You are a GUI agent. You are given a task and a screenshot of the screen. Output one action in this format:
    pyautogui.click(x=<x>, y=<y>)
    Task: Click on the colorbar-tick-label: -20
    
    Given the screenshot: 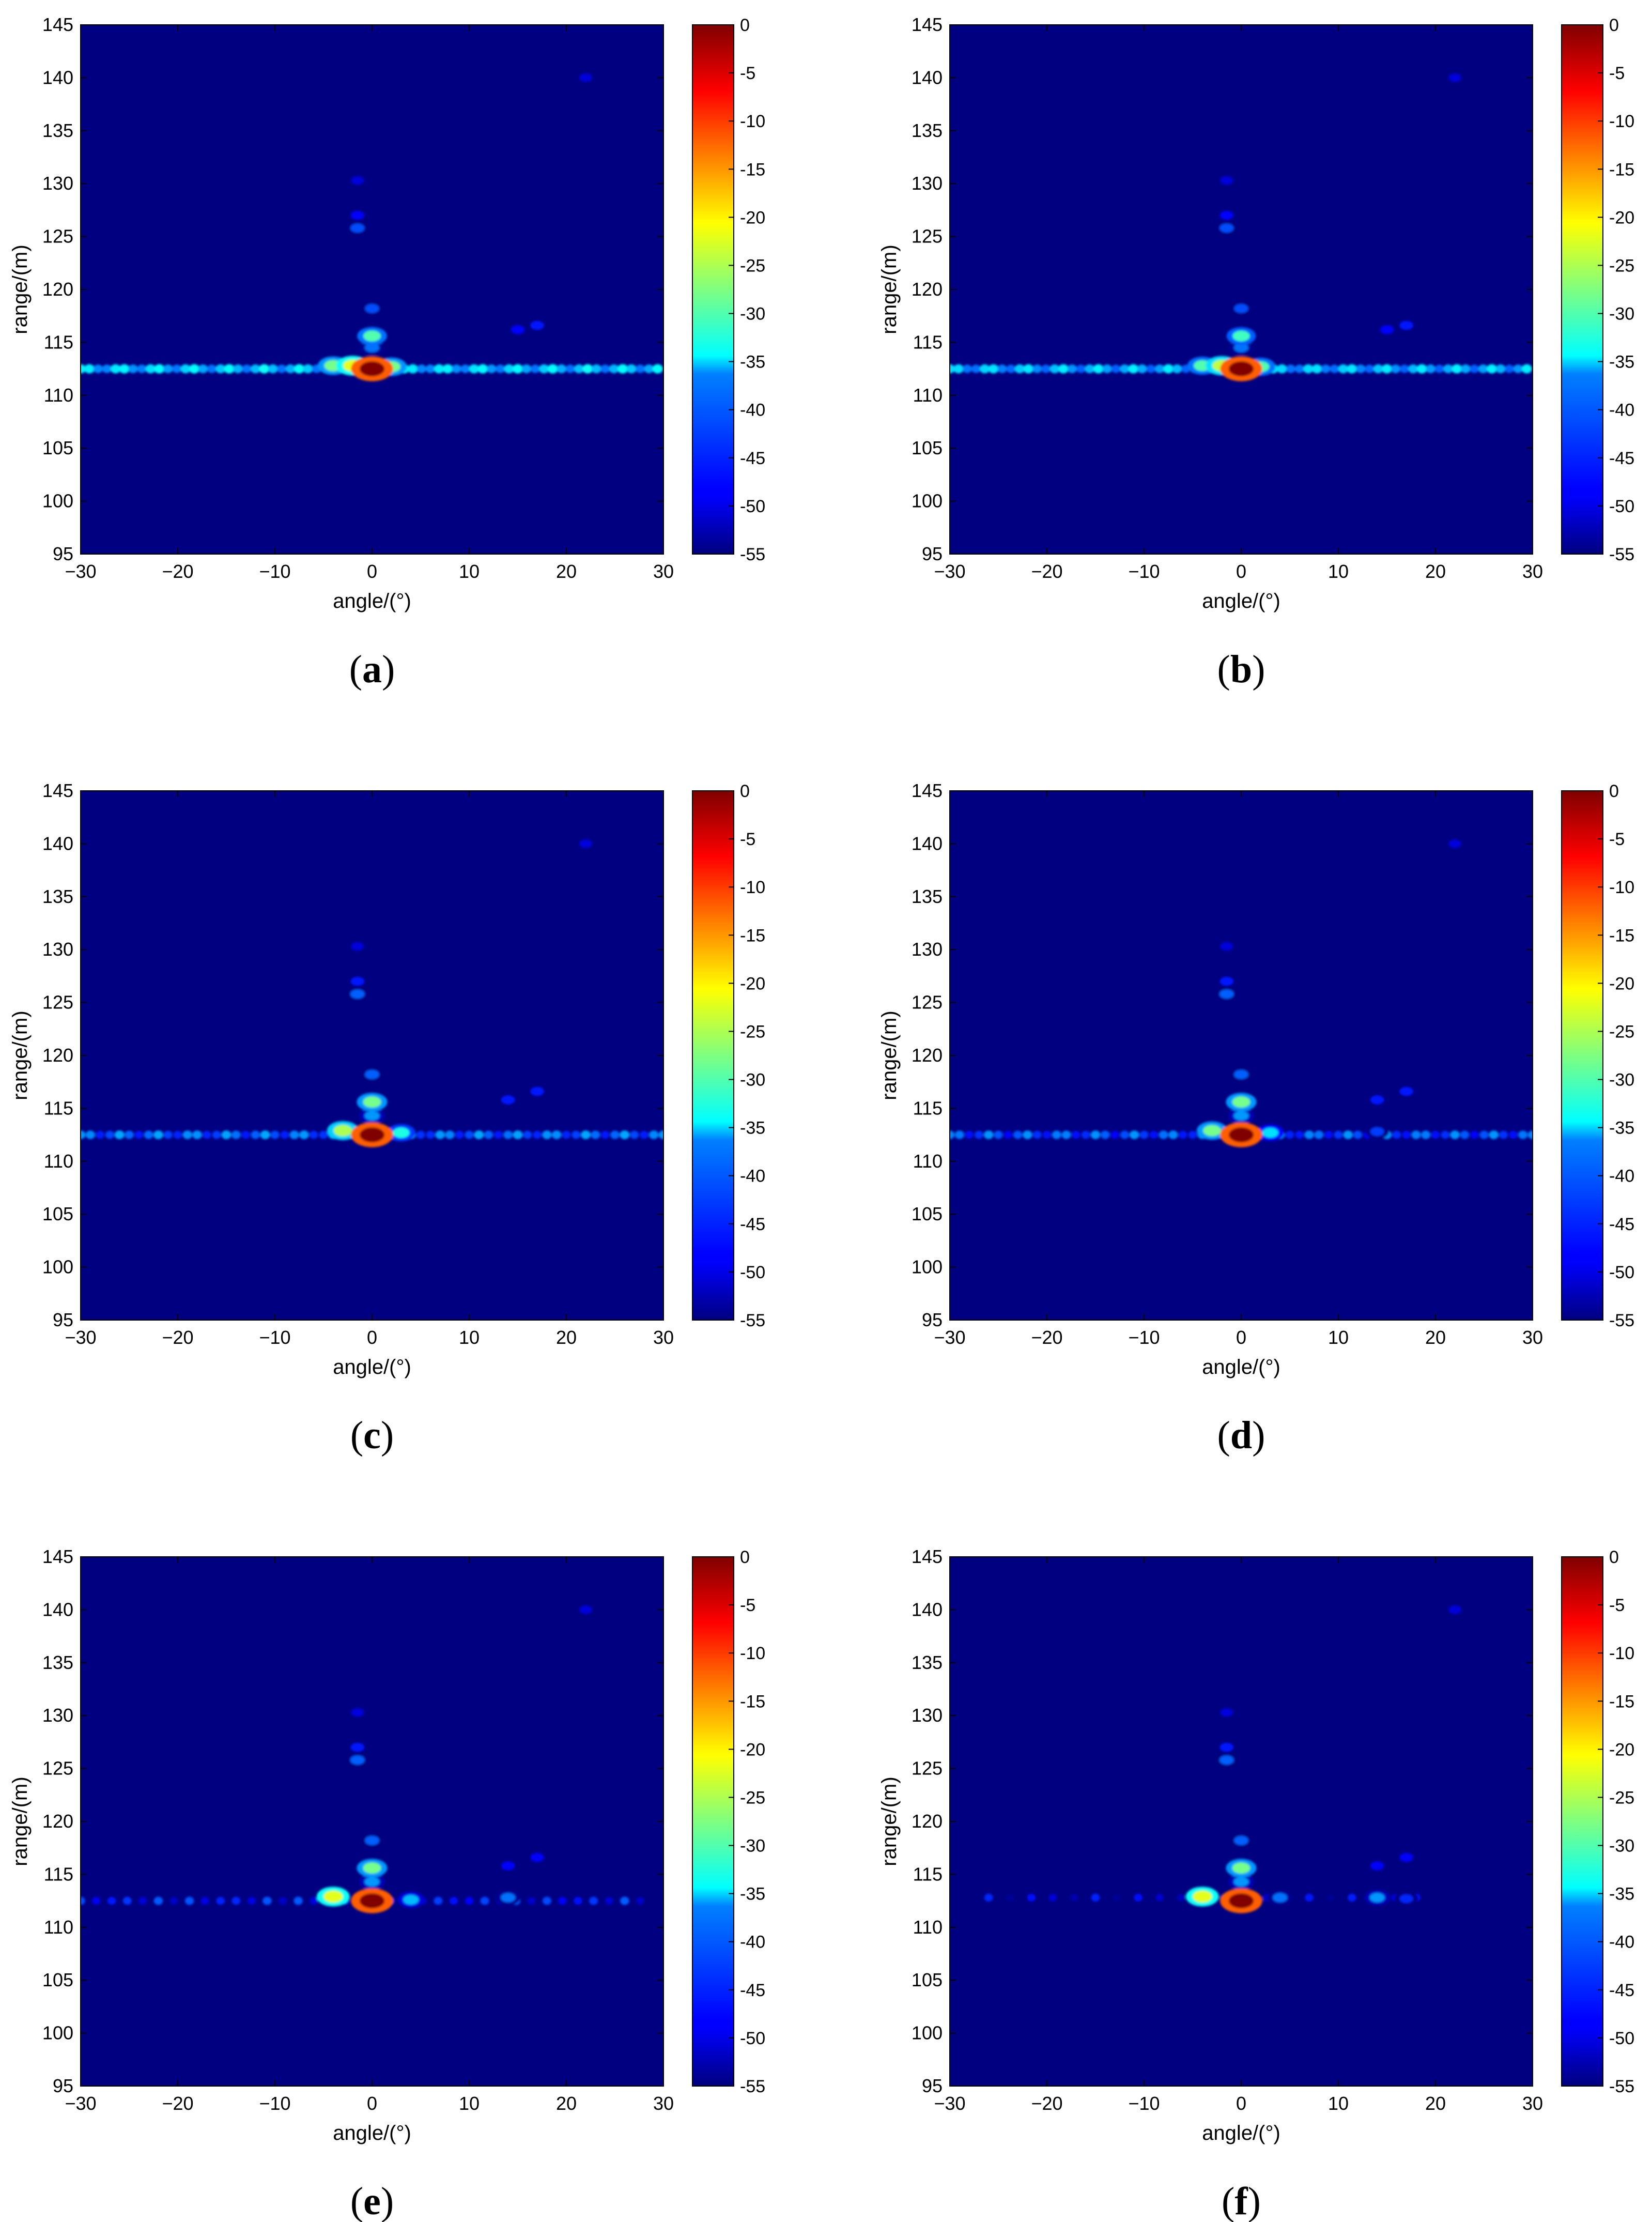 What is the action you would take?
    pyautogui.click(x=752, y=984)
    